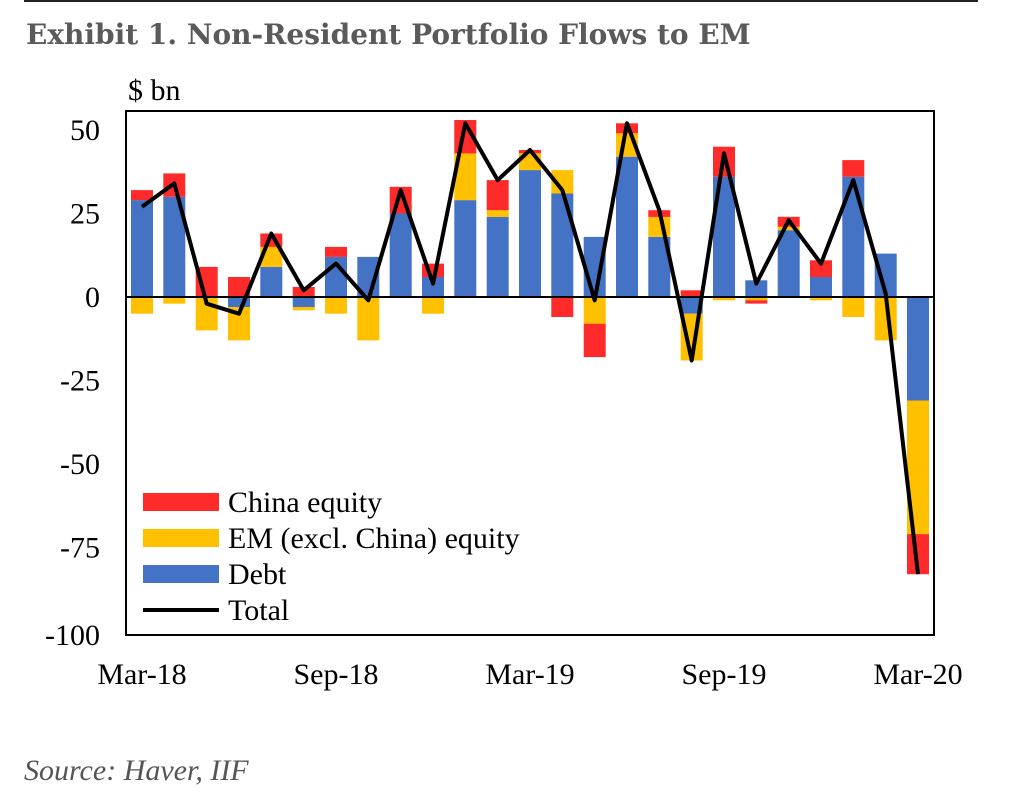  I want to click on legend-label-debt: Debt, so click(257, 574).